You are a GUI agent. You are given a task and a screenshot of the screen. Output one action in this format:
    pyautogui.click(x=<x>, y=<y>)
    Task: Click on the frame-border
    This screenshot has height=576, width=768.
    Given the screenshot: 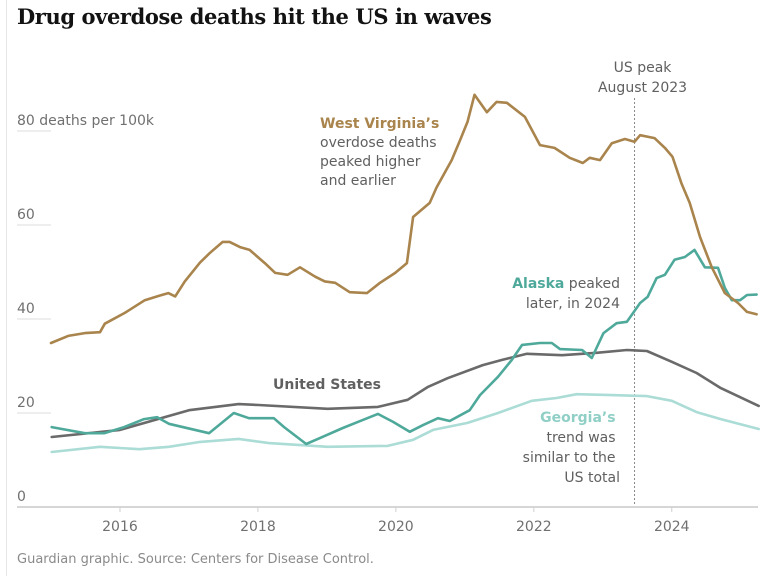 What is the action you would take?
    pyautogui.click(x=6, y=288)
    